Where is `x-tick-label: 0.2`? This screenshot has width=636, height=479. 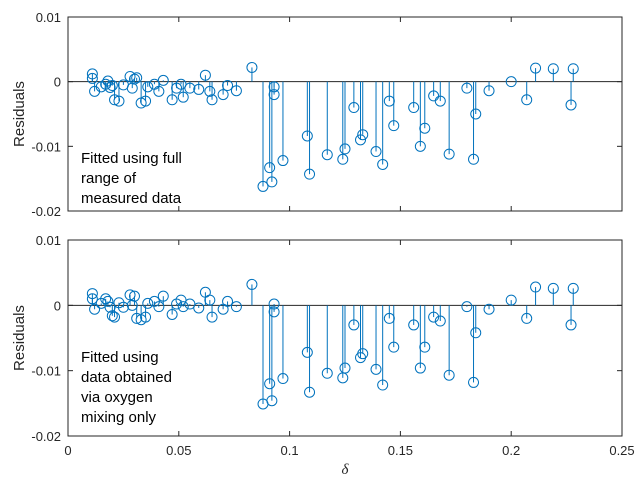
x-tick-label: 0.2 is located at coordinates (511, 450).